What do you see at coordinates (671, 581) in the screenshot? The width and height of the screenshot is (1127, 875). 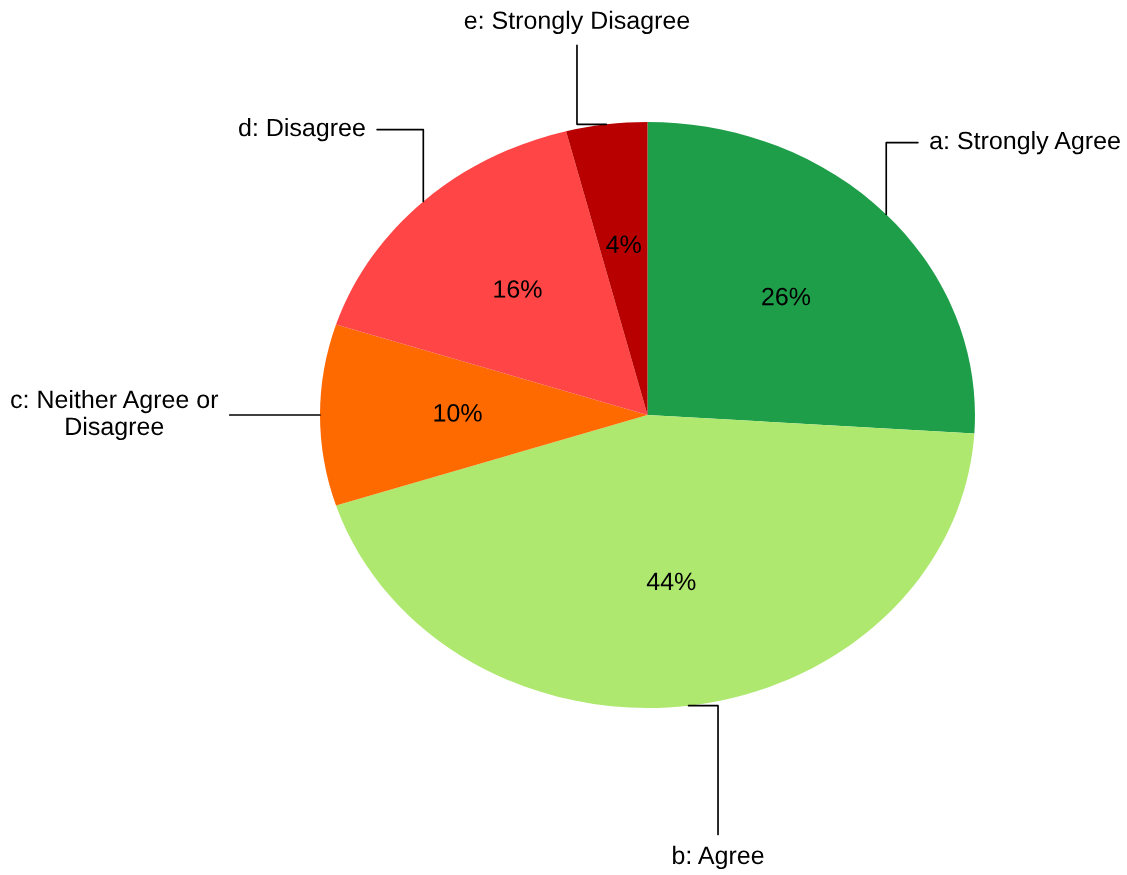 I see `data-label: 44%` at bounding box center [671, 581].